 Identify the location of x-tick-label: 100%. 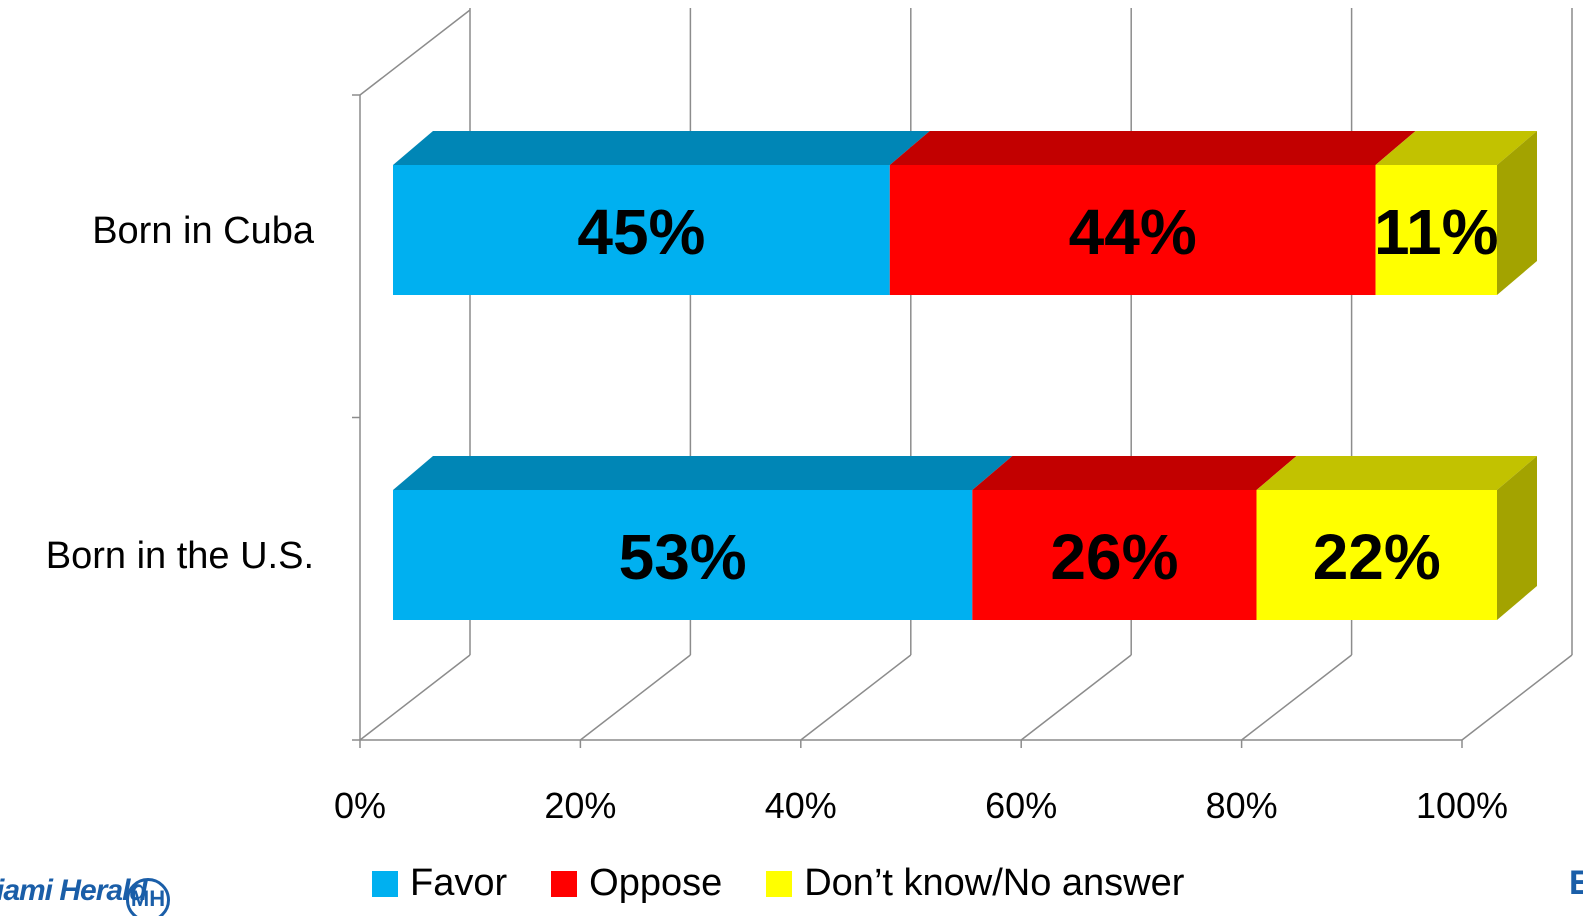
(1462, 805).